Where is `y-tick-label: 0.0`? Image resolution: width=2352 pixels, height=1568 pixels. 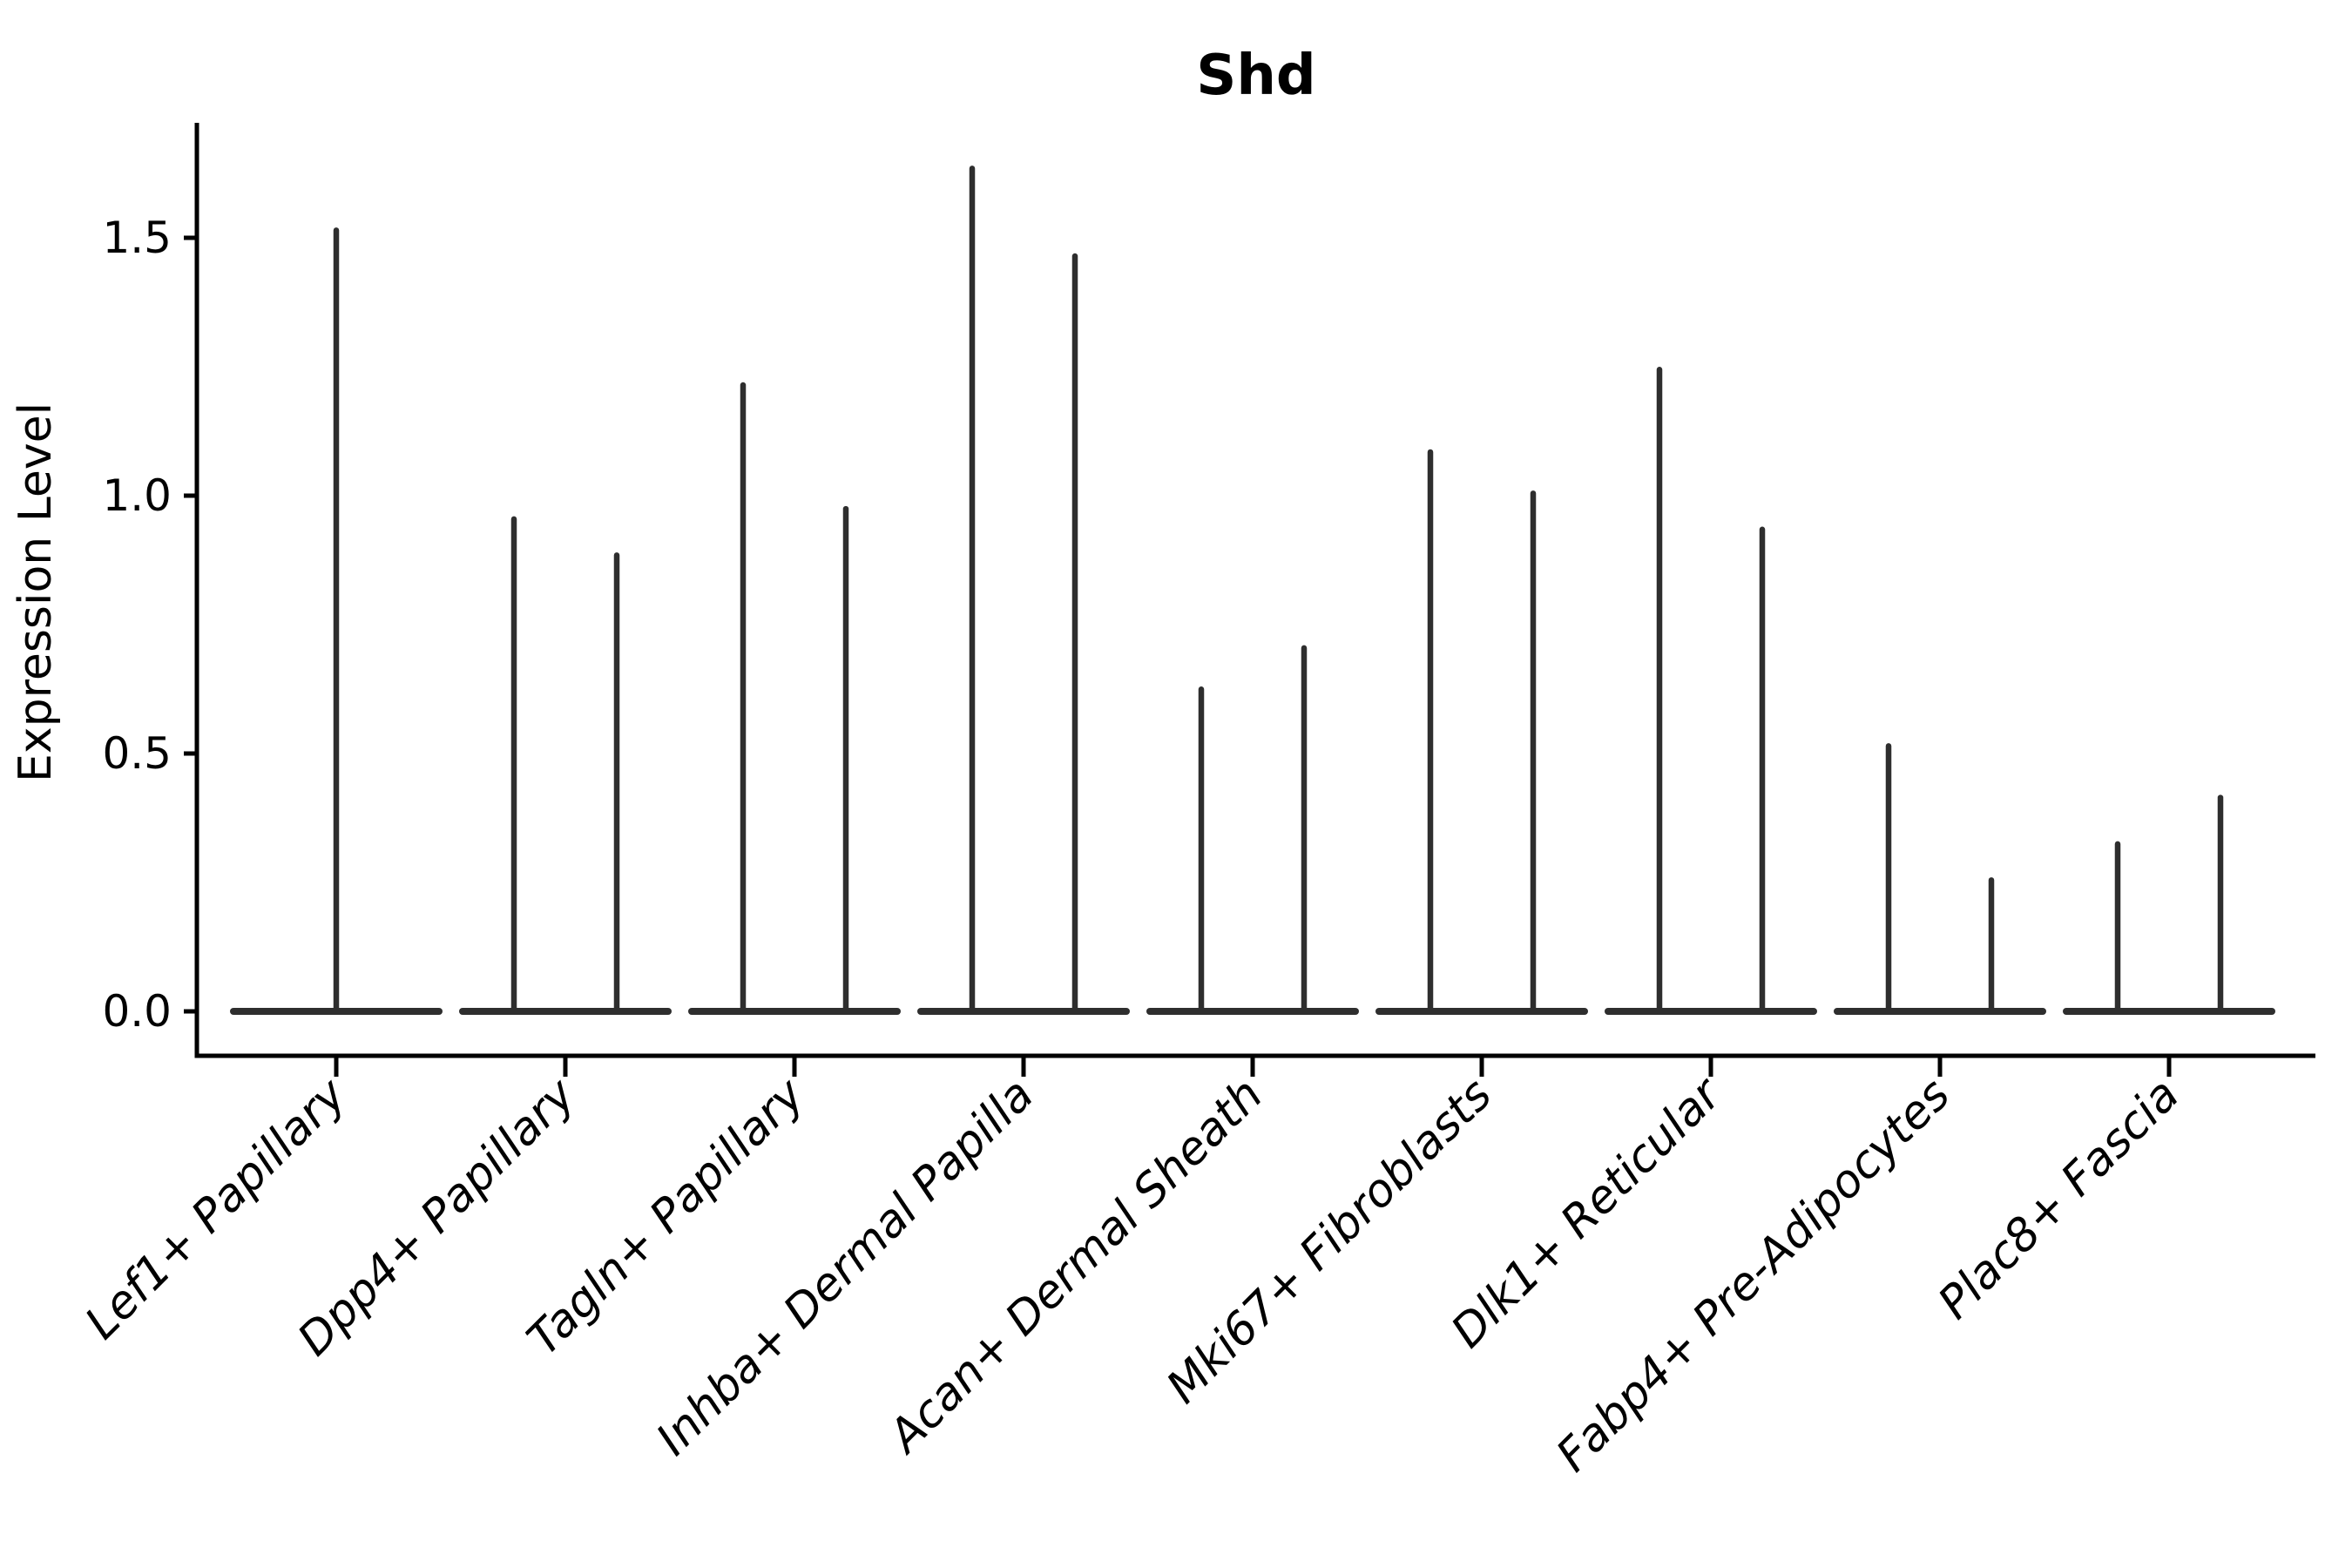 y-tick-label: 0.0 is located at coordinates (137, 1012).